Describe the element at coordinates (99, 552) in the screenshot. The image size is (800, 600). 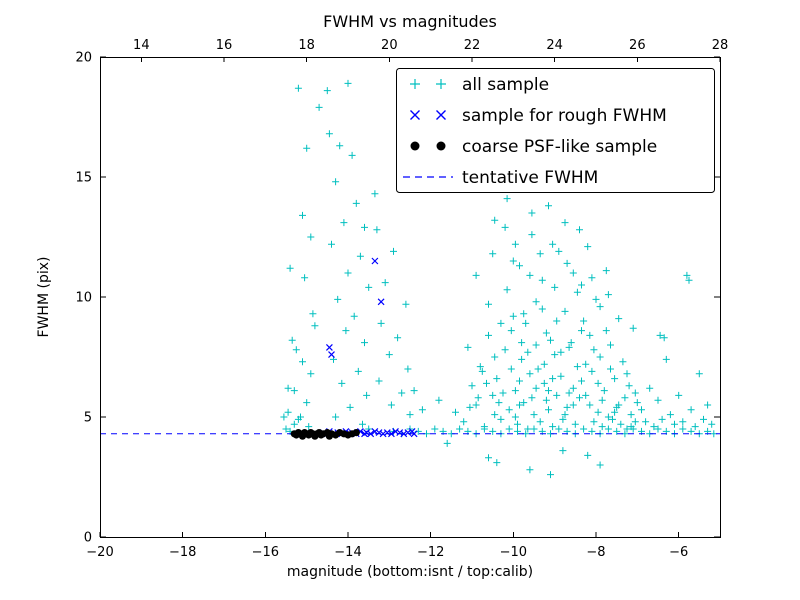
I see `x-tick-label: −20` at that location.